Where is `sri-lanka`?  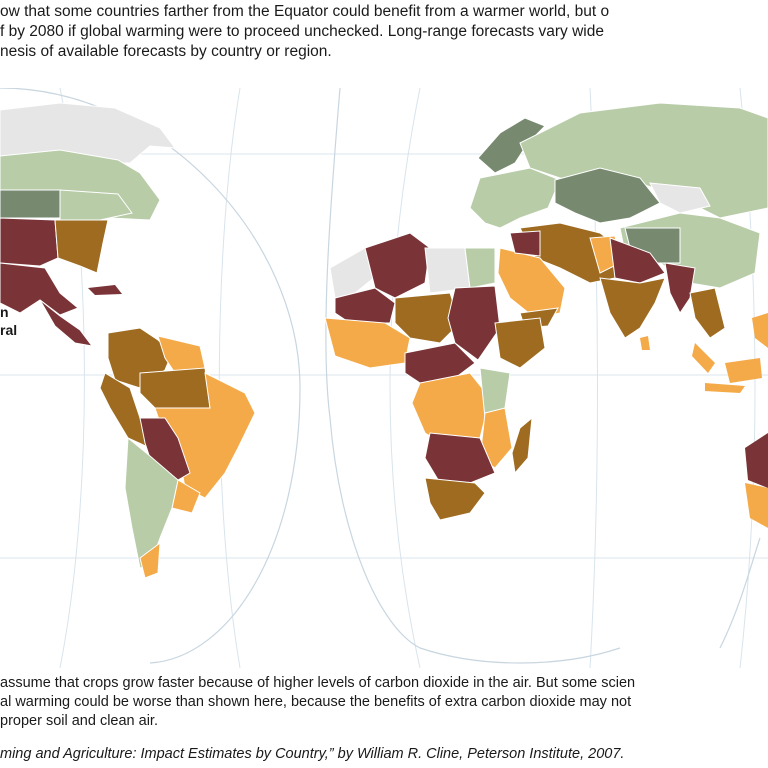
sri-lanka is located at coordinates (645, 343).